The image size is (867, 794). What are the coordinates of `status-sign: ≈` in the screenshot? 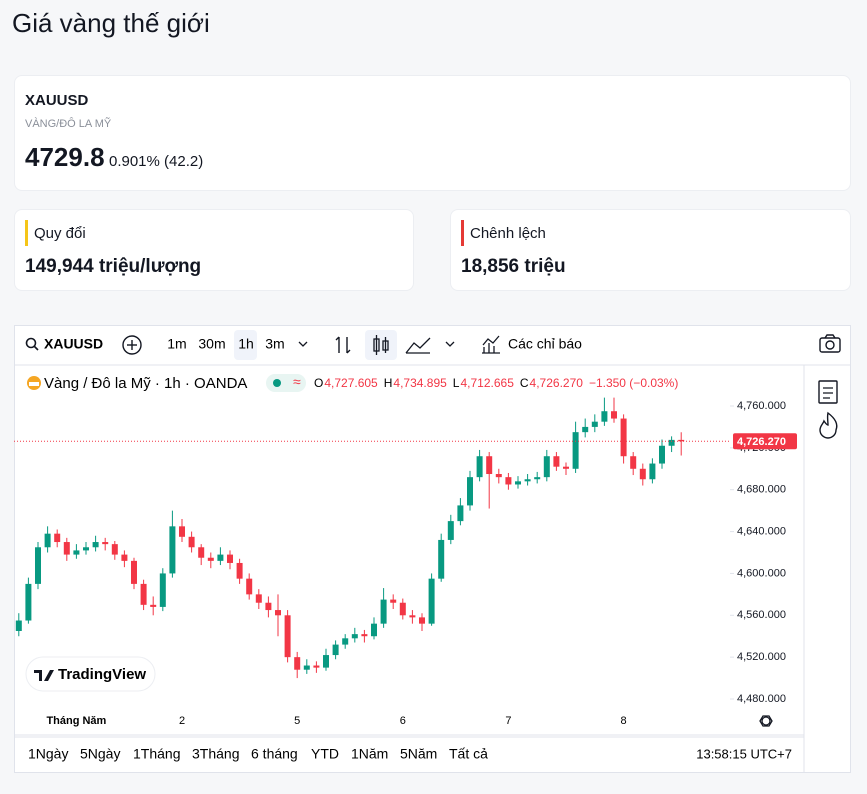 It's located at (297, 382).